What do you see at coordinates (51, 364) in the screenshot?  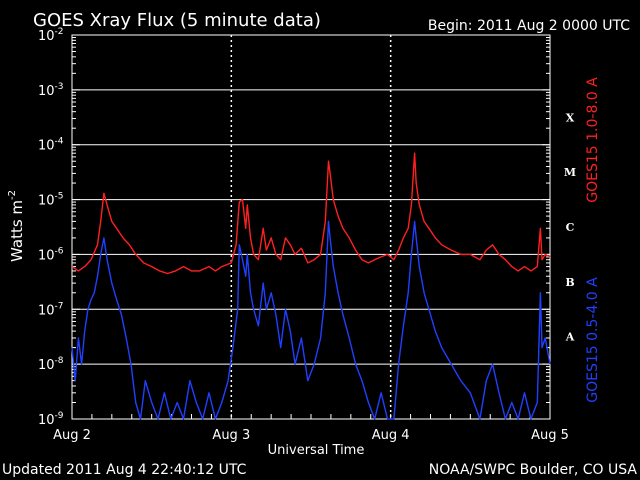 I see `ytick-label: 10⁻⁸` at bounding box center [51, 364].